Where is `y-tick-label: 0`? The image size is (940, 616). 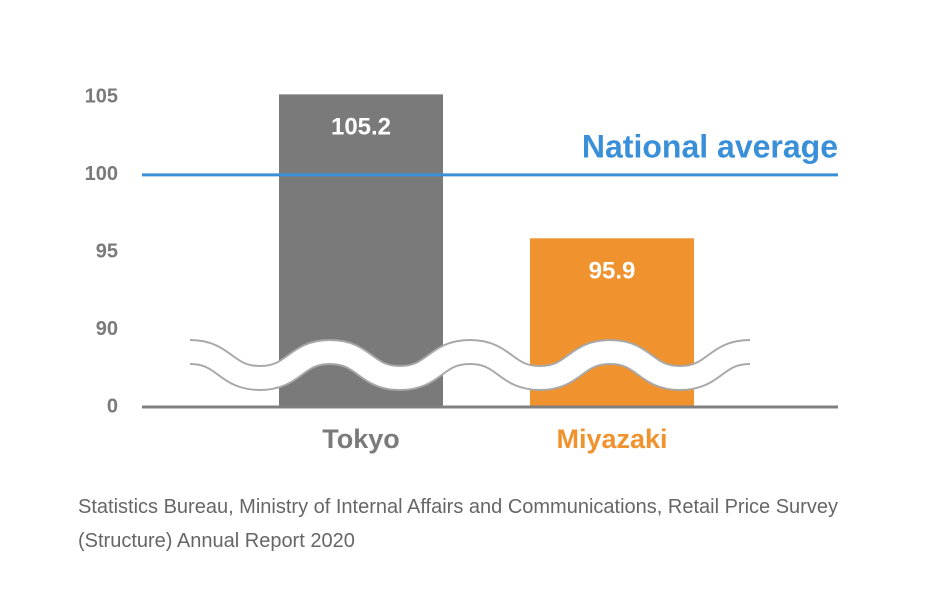
y-tick-label: 0 is located at coordinates (112, 406).